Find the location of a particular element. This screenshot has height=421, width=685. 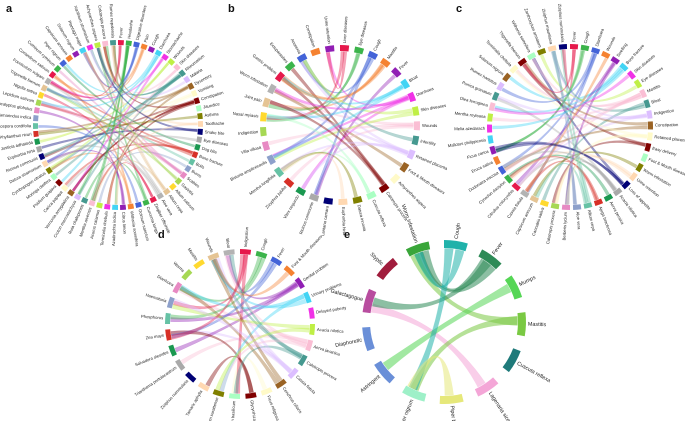

sector-label: Euphorbia hirta is located at coordinates (344, 221).